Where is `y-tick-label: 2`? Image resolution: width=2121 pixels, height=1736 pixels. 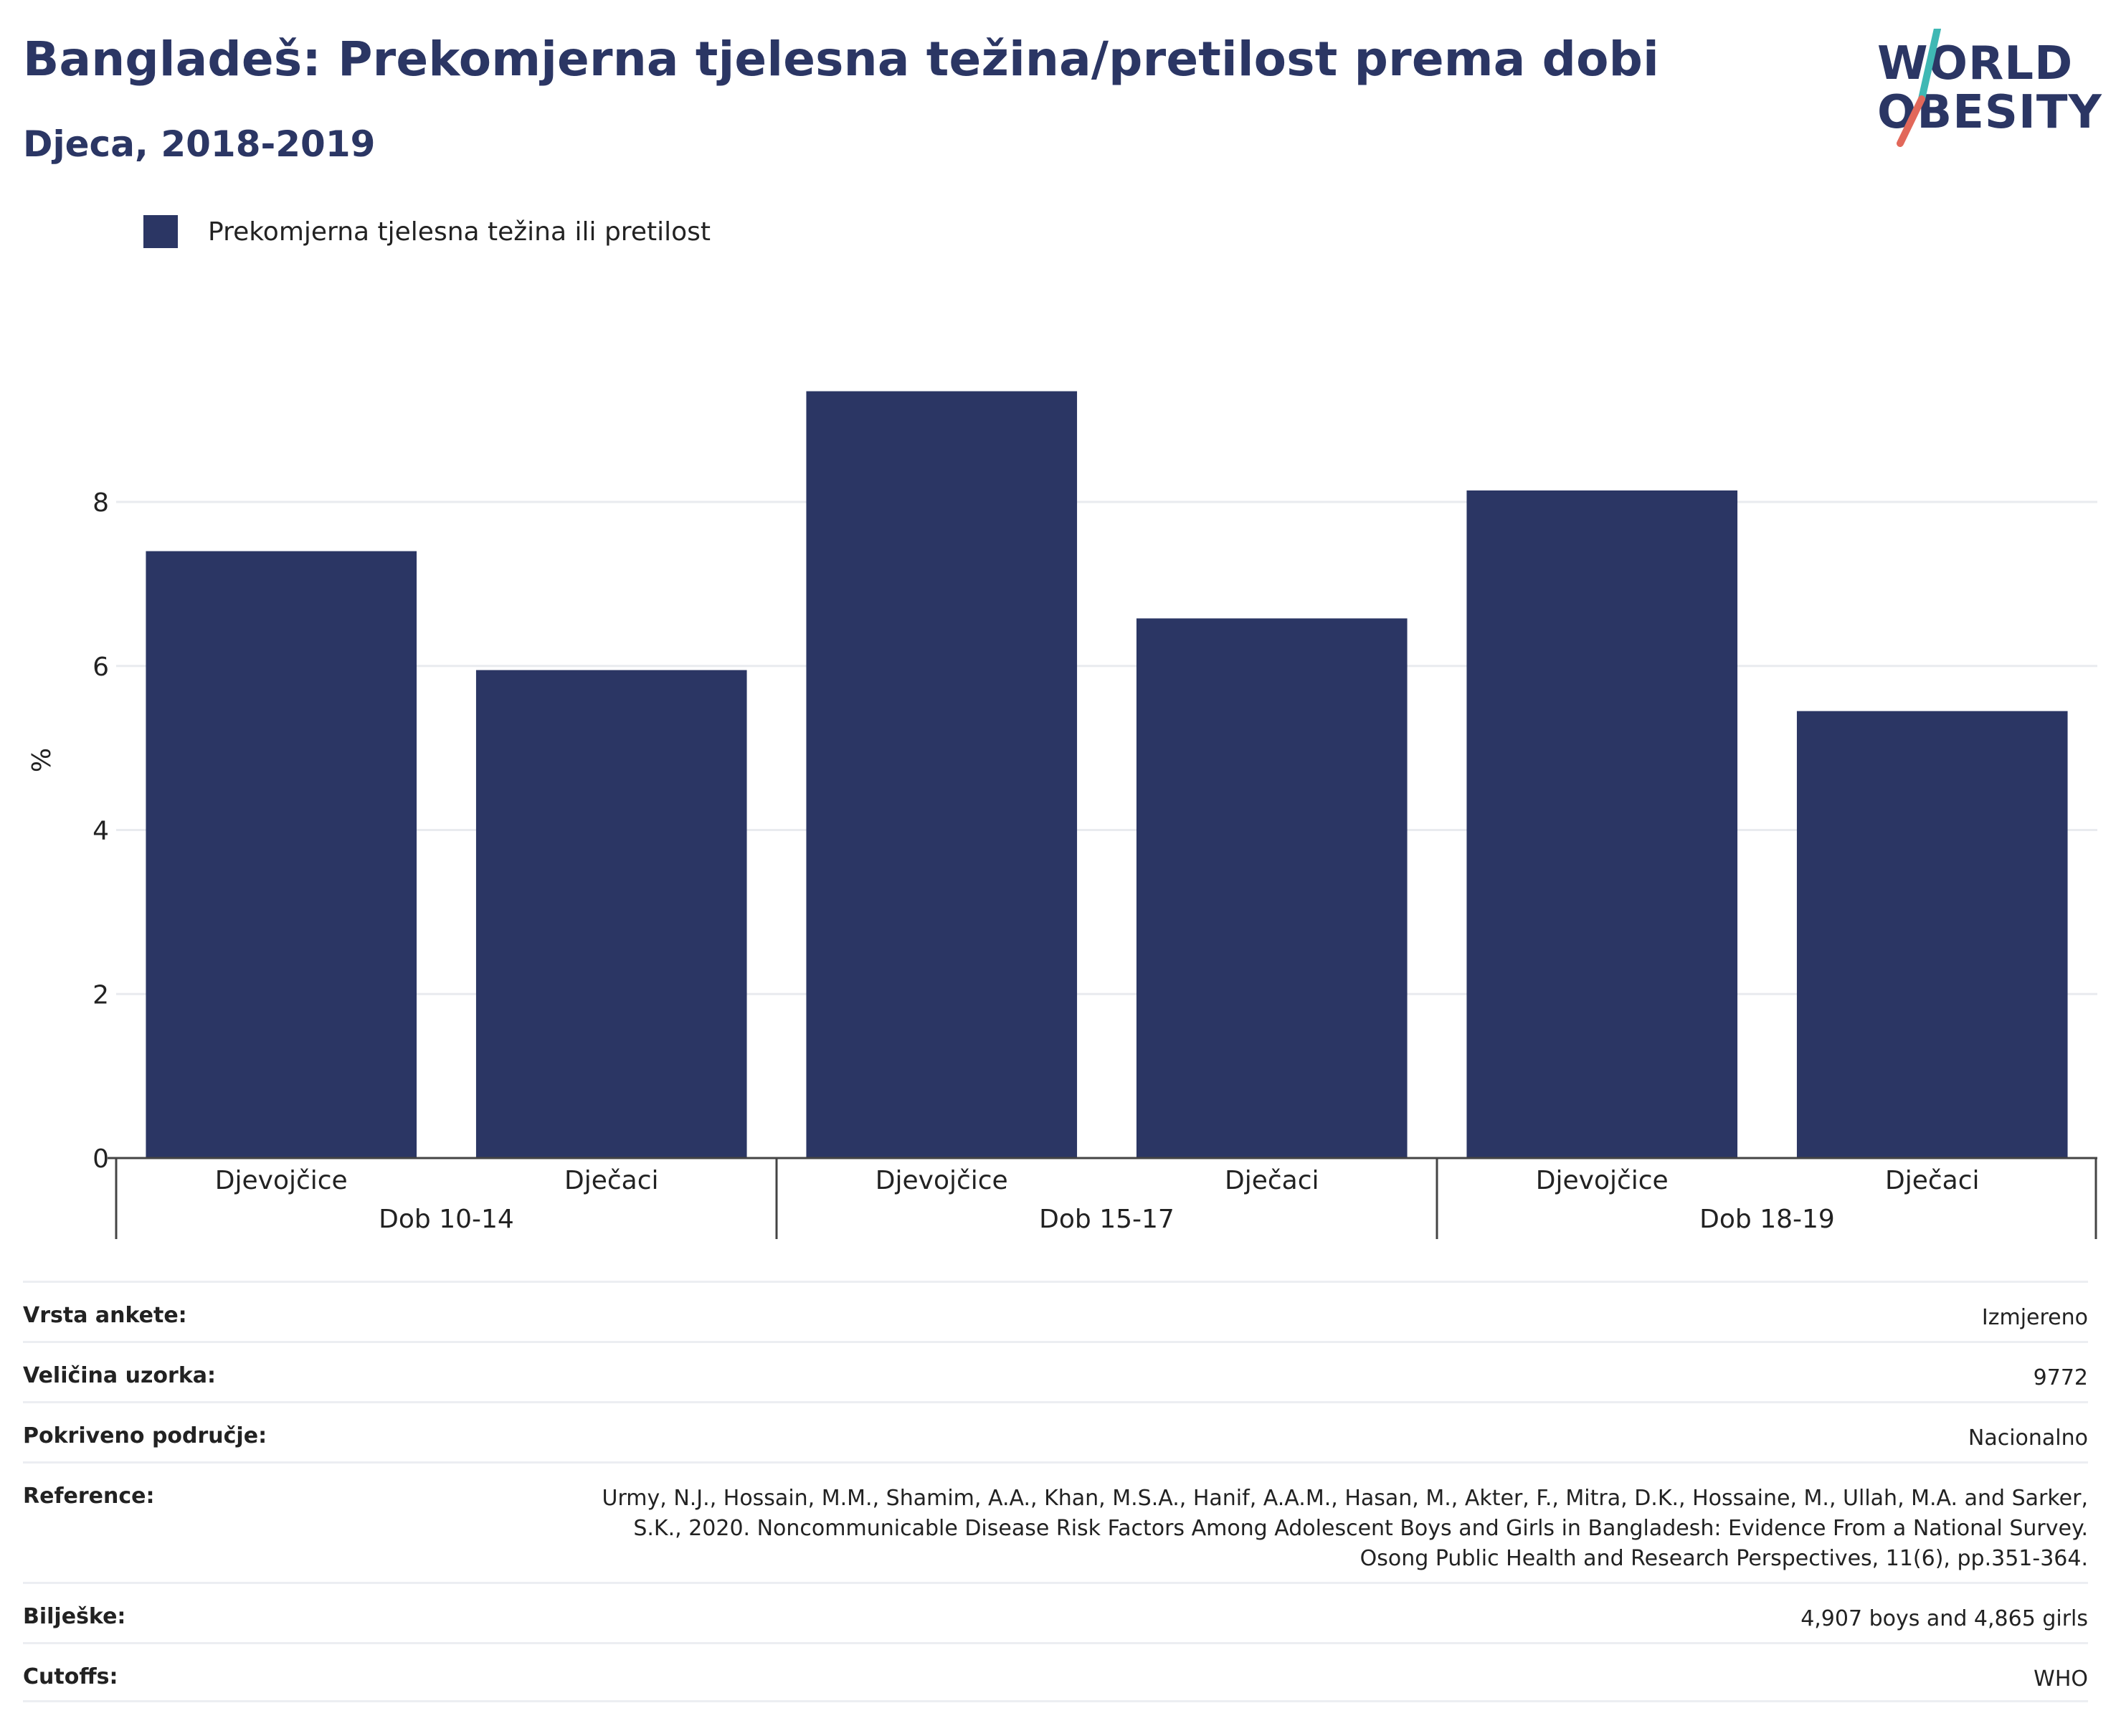
y-tick-label: 2 is located at coordinates (100, 995).